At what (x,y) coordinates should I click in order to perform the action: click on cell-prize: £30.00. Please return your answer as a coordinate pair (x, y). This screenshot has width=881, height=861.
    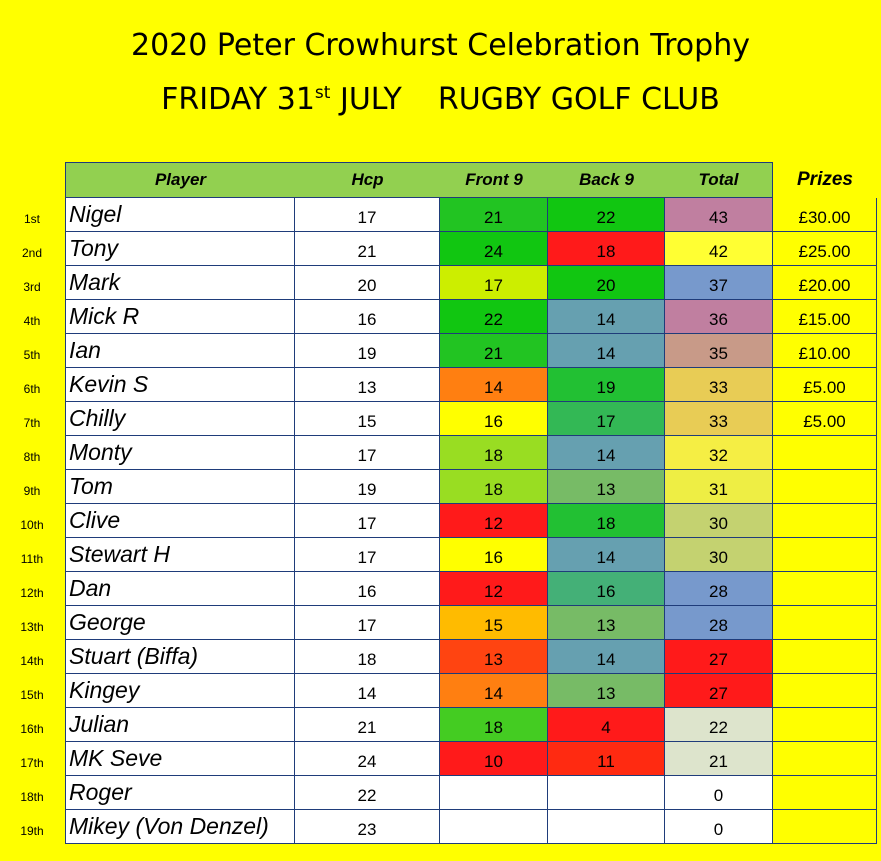
    Looking at the image, I should click on (825, 215).